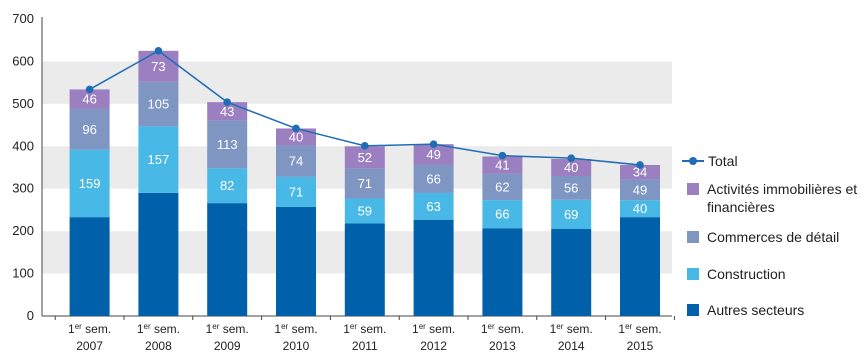 Image resolution: width=865 pixels, height=354 pixels. Describe the element at coordinates (227, 346) in the screenshot. I see `x-tick-label-year: 2009` at that location.